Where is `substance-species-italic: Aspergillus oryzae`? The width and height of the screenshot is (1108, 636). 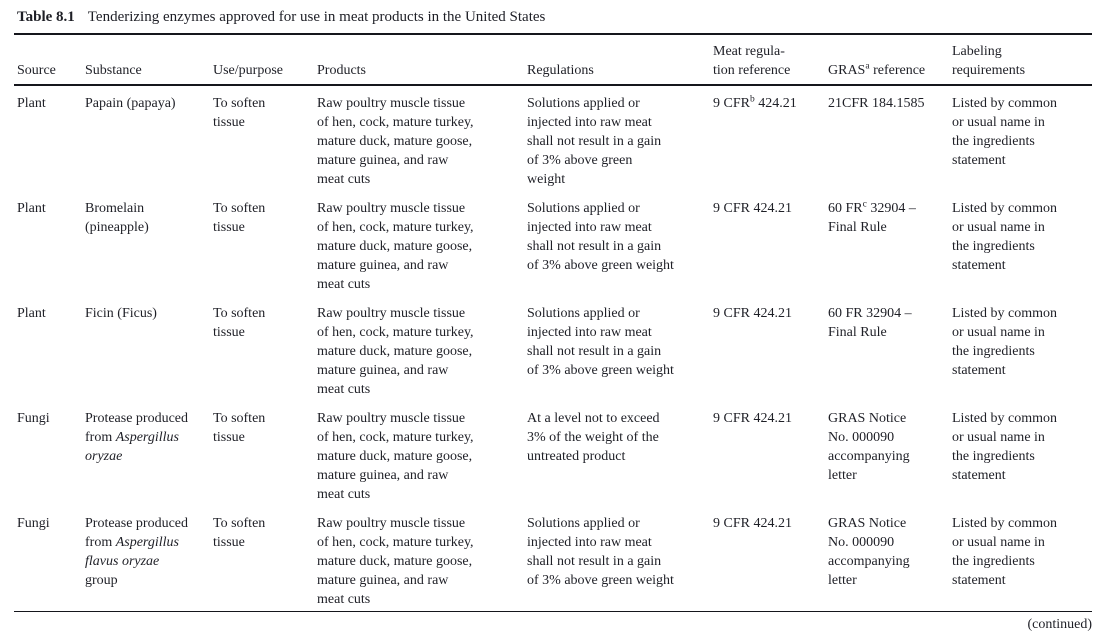 substance-species-italic: Aspergillus oryzae is located at coordinates (132, 447).